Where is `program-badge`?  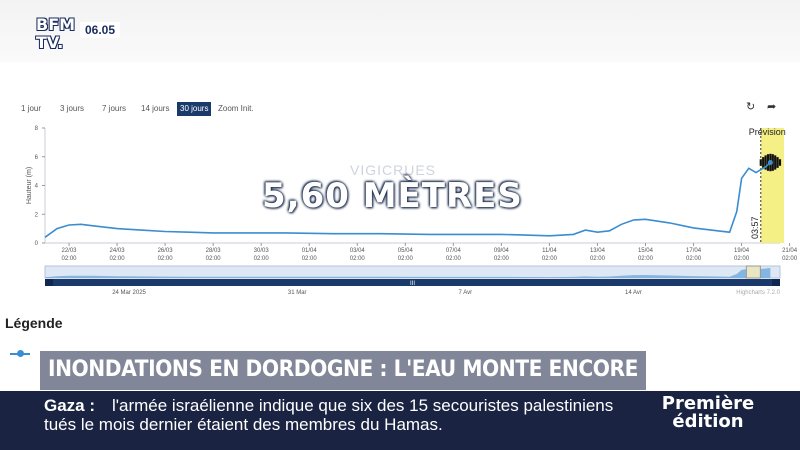 program-badge is located at coordinates (727, 420).